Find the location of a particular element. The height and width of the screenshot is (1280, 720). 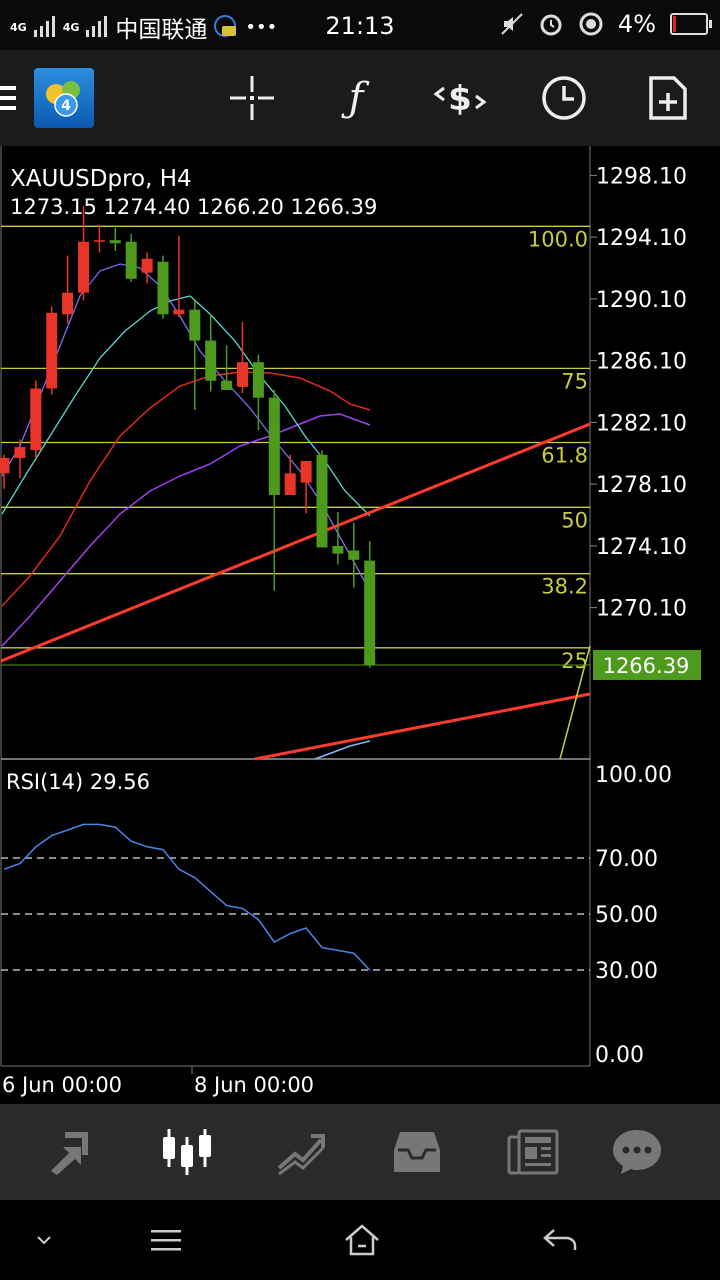

signal-icon is located at coordinates (44, 26).